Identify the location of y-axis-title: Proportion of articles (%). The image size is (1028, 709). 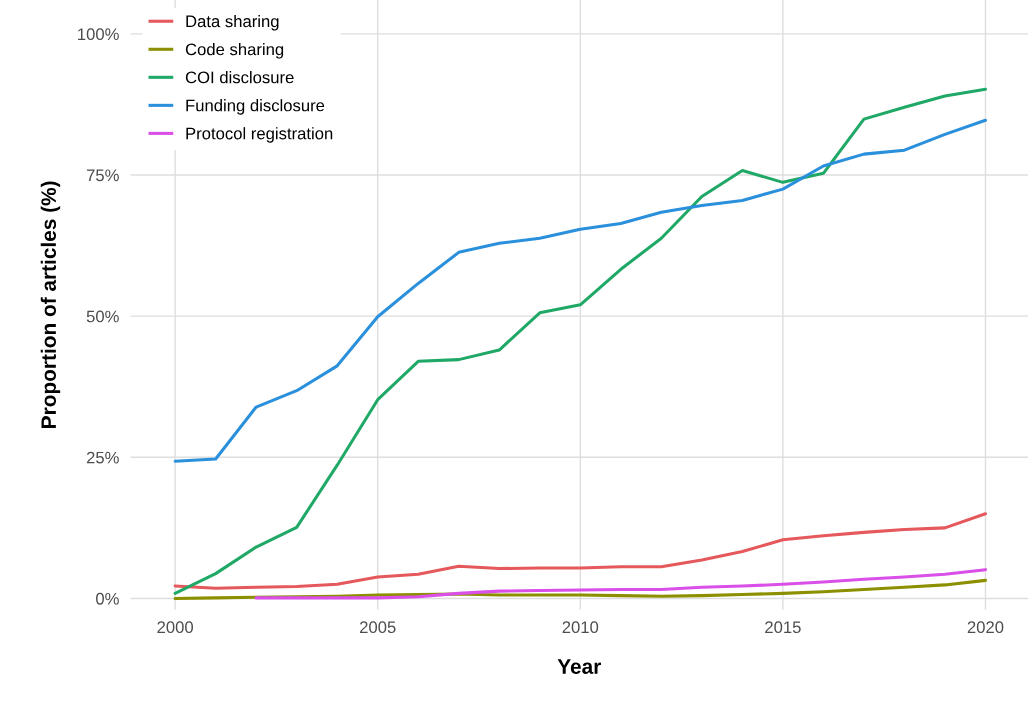
(50, 304).